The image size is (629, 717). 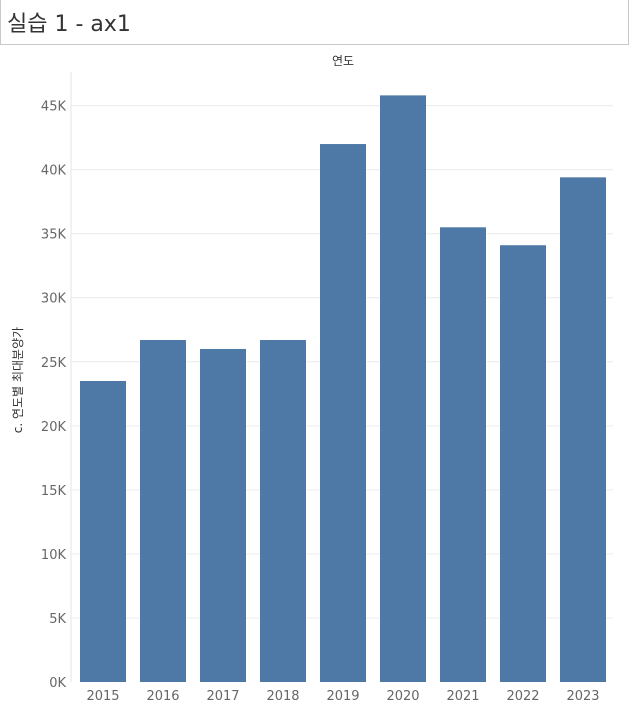 What do you see at coordinates (462, 696) in the screenshot?
I see `x-tick-label: 2021` at bounding box center [462, 696].